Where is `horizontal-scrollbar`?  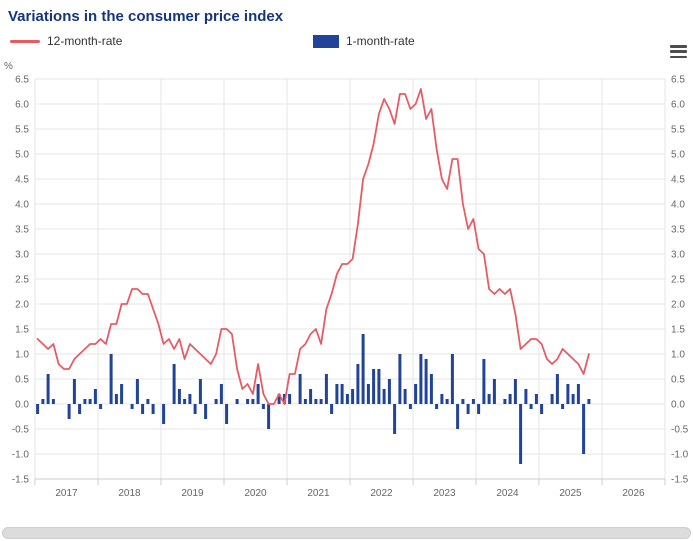 horizontal-scrollbar is located at coordinates (346, 533).